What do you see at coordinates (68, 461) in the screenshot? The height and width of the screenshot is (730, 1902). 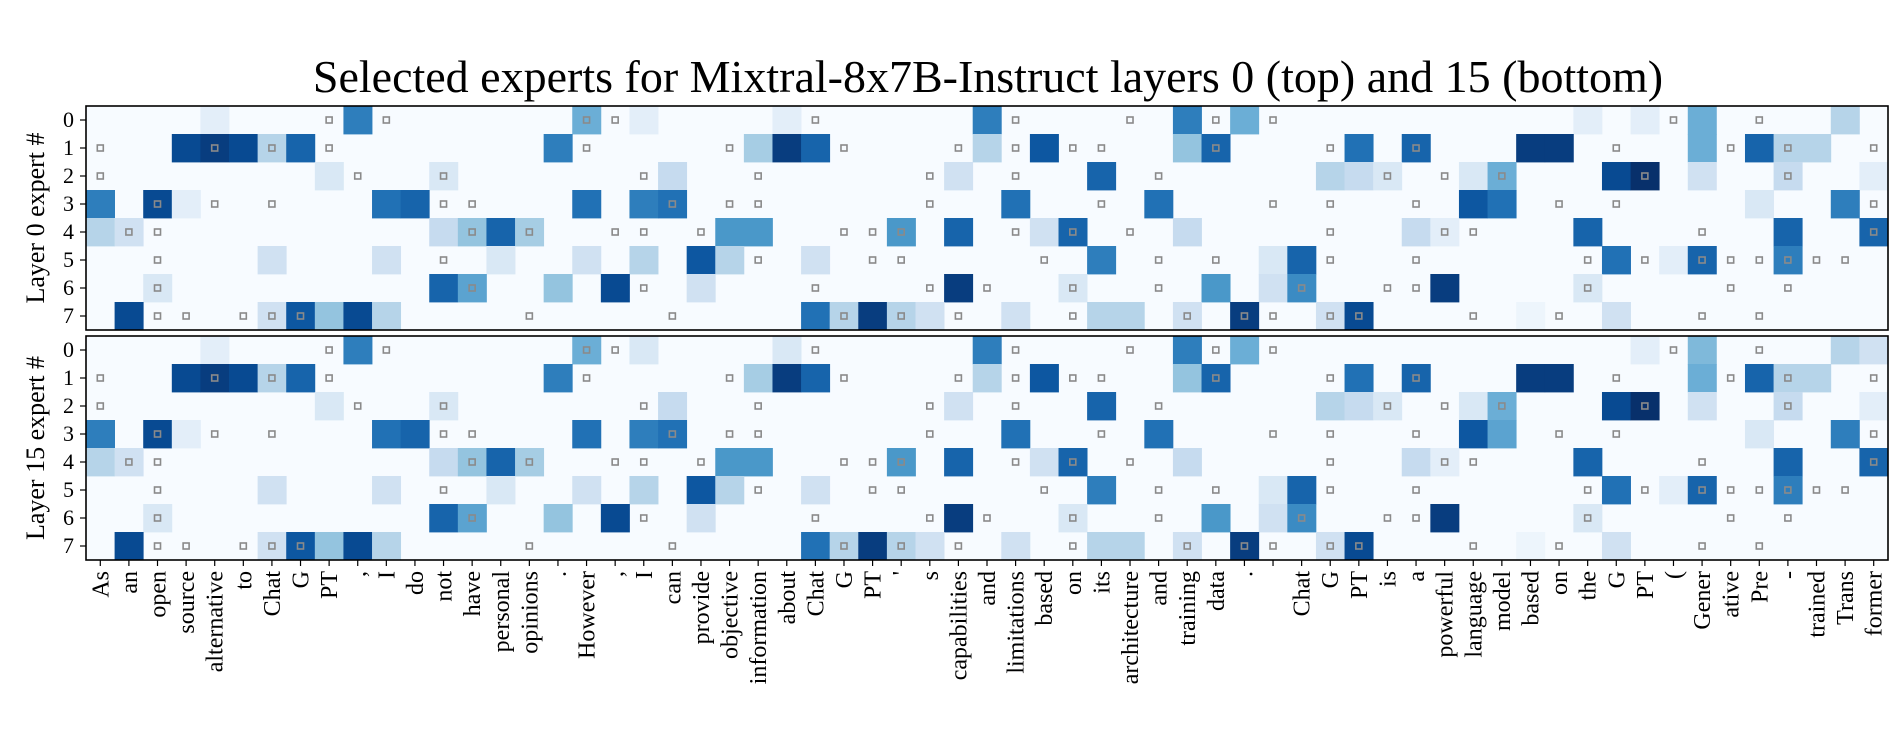 I see `y-tick-label: 4` at bounding box center [68, 461].